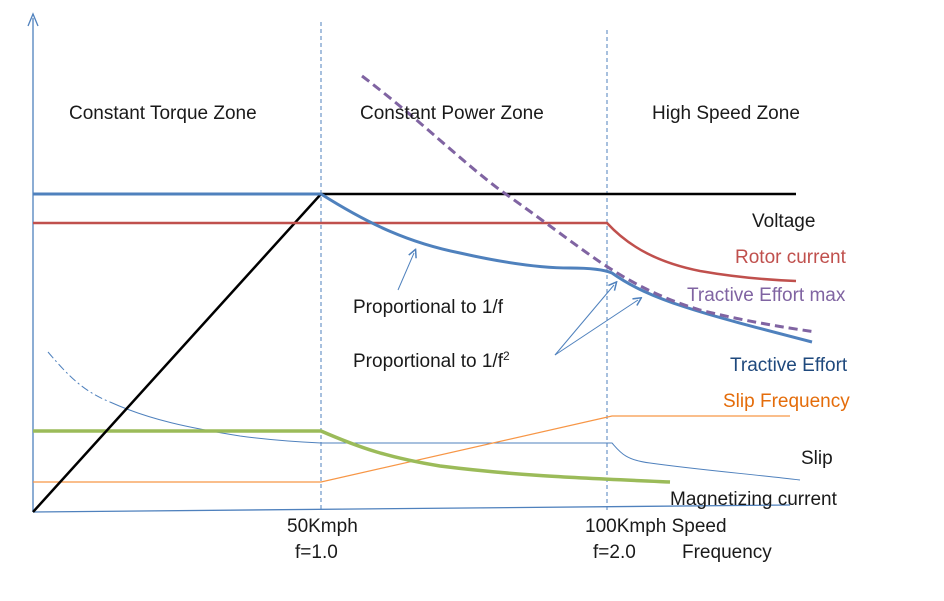  Describe the element at coordinates (766, 295) in the screenshot. I see `label-tractive-effort-max: Tractive Effort max` at that location.